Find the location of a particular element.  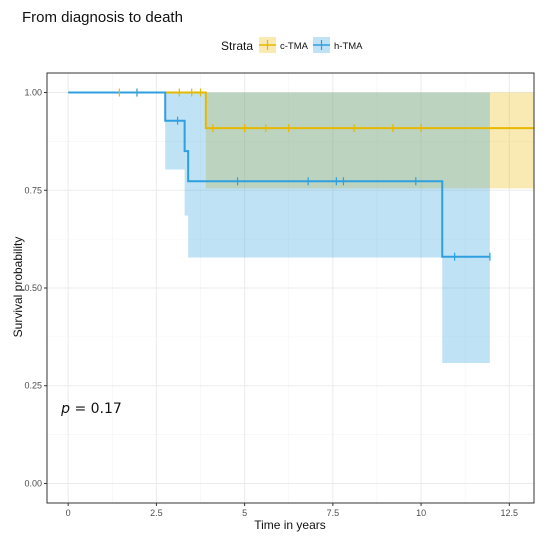

legend: Strata c-TMA h-TMA is located at coordinates (292, 45).